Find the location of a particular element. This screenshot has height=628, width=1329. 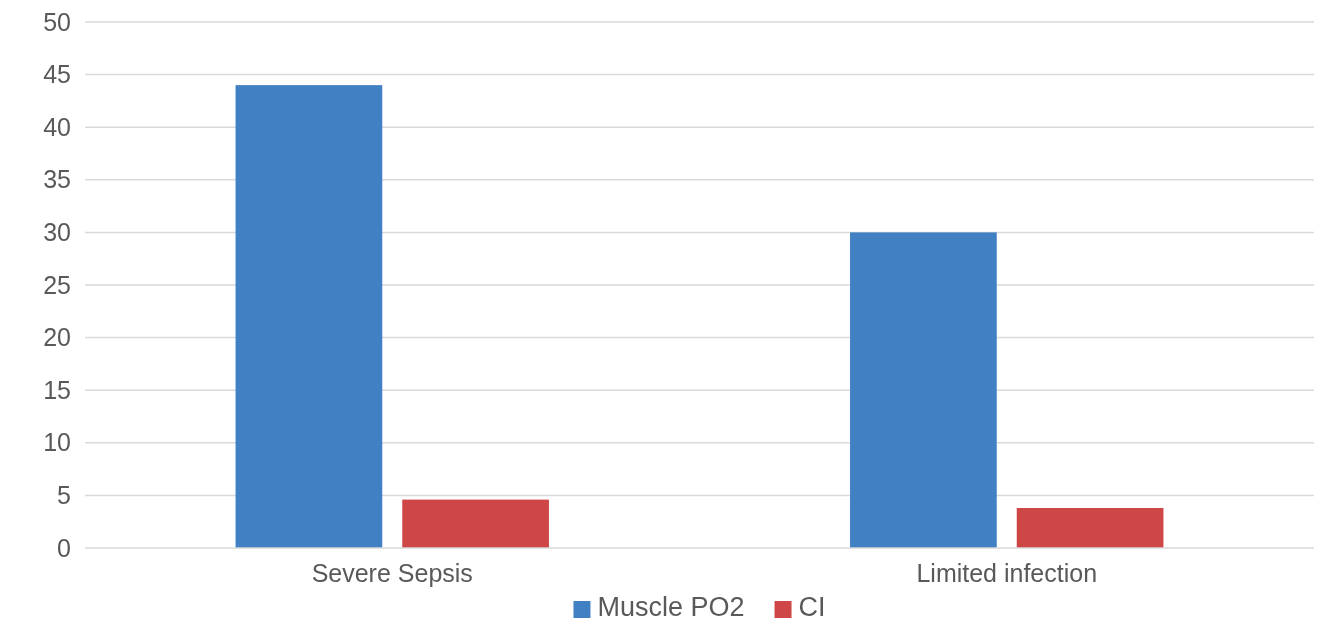

y-tick-label: 10 is located at coordinates (57, 442).